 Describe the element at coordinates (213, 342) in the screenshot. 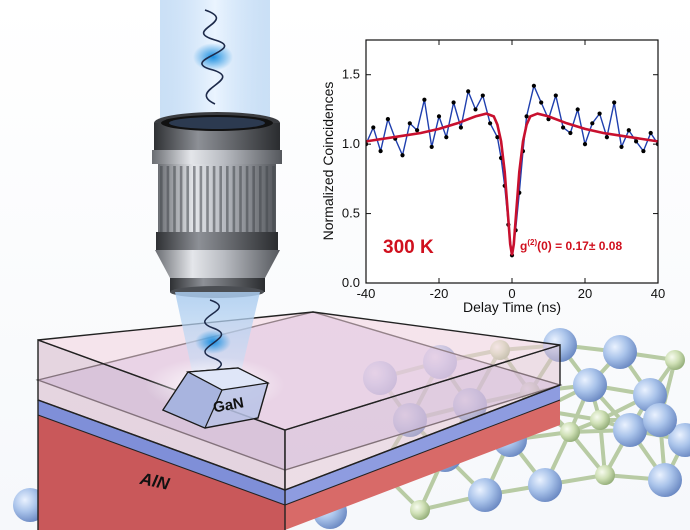

I see `photon-glow-bottom` at that location.